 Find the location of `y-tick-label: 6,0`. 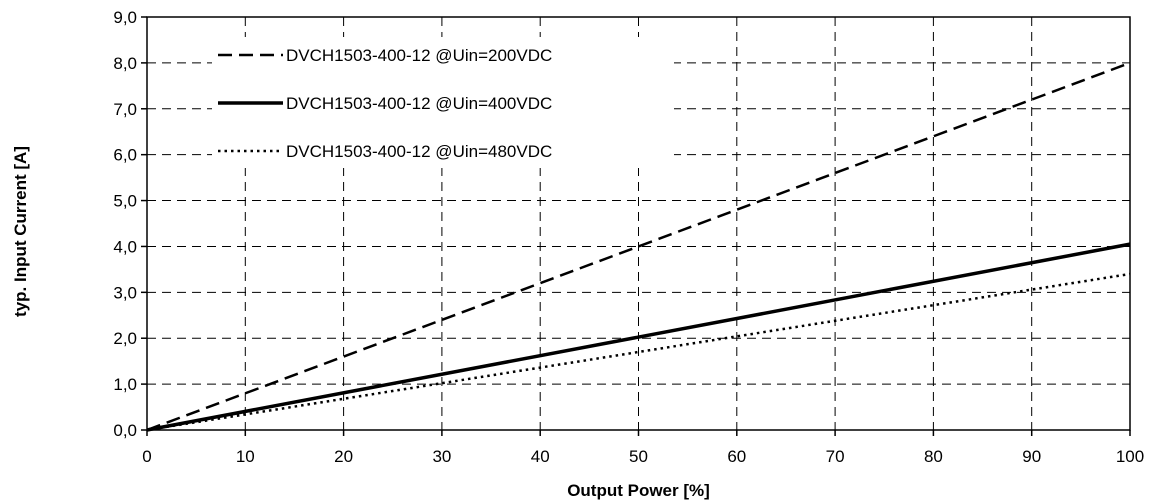

y-tick-label: 6,0 is located at coordinates (125, 155).